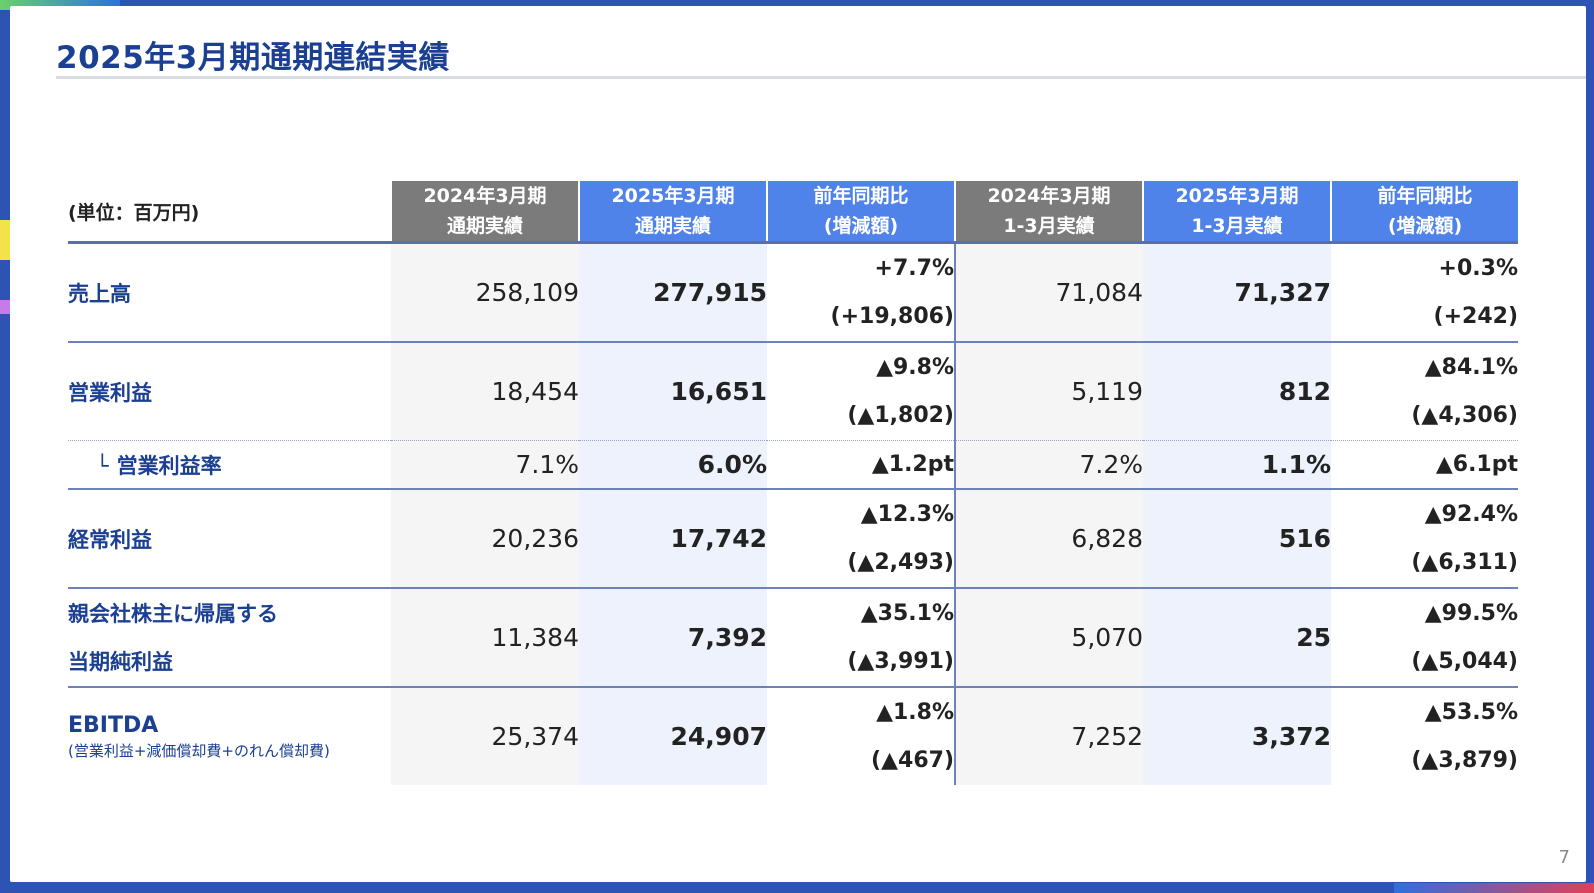 The image size is (1594, 893). What do you see at coordinates (1424, 465) in the screenshot?
I see `cell-q-diff: ▲6.1pt` at bounding box center [1424, 465].